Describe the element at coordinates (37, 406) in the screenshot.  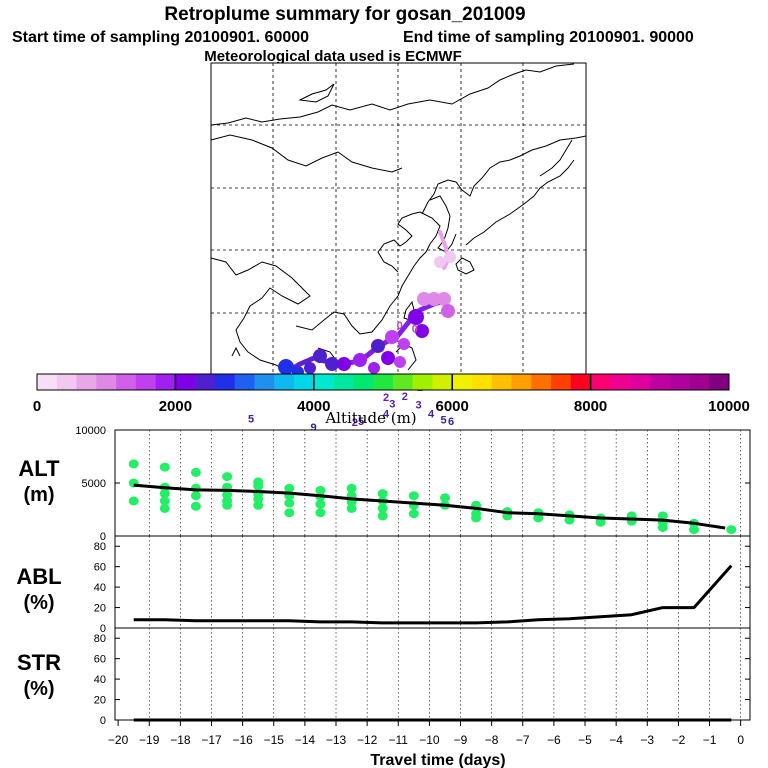
I see `colorbar-tick-label: 0` at that location.